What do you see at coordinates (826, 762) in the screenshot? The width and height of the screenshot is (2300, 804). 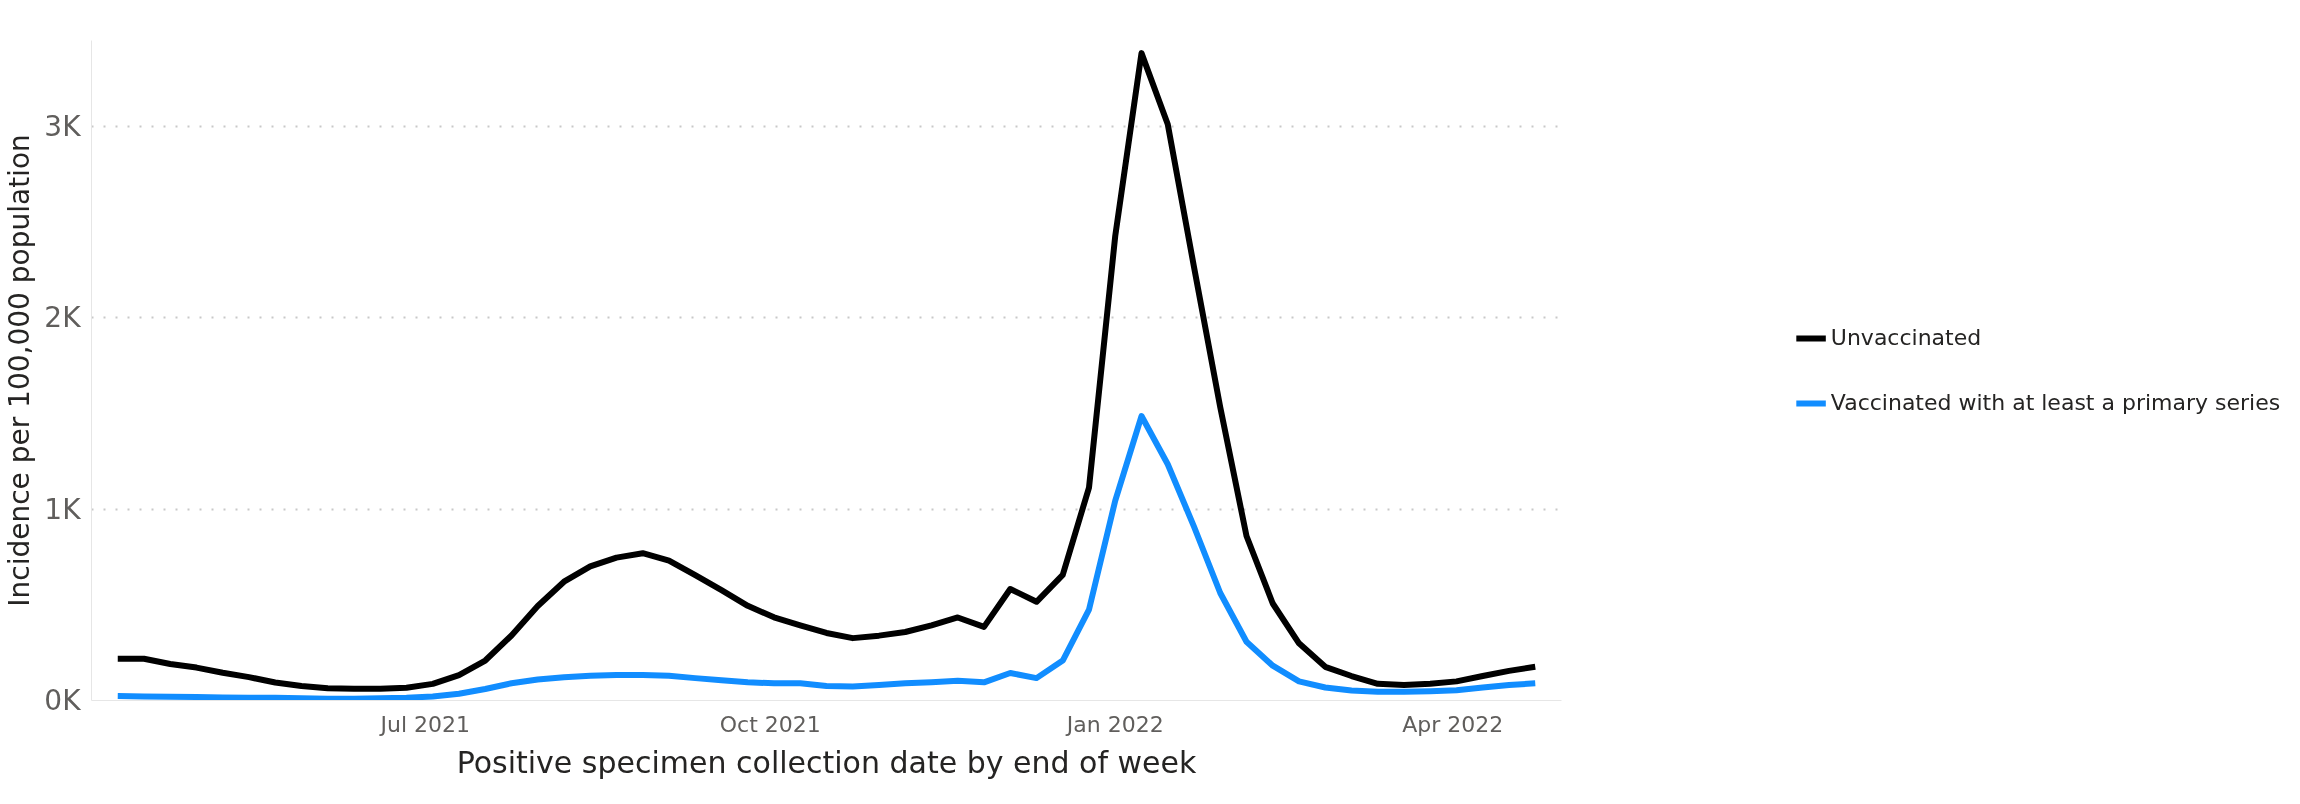 I see `x-axis-title: Positive specimen collection date by end of week` at bounding box center [826, 762].